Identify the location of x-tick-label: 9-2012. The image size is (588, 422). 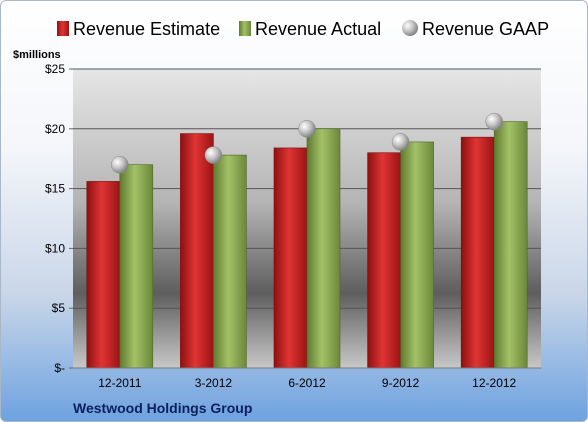
(401, 383).